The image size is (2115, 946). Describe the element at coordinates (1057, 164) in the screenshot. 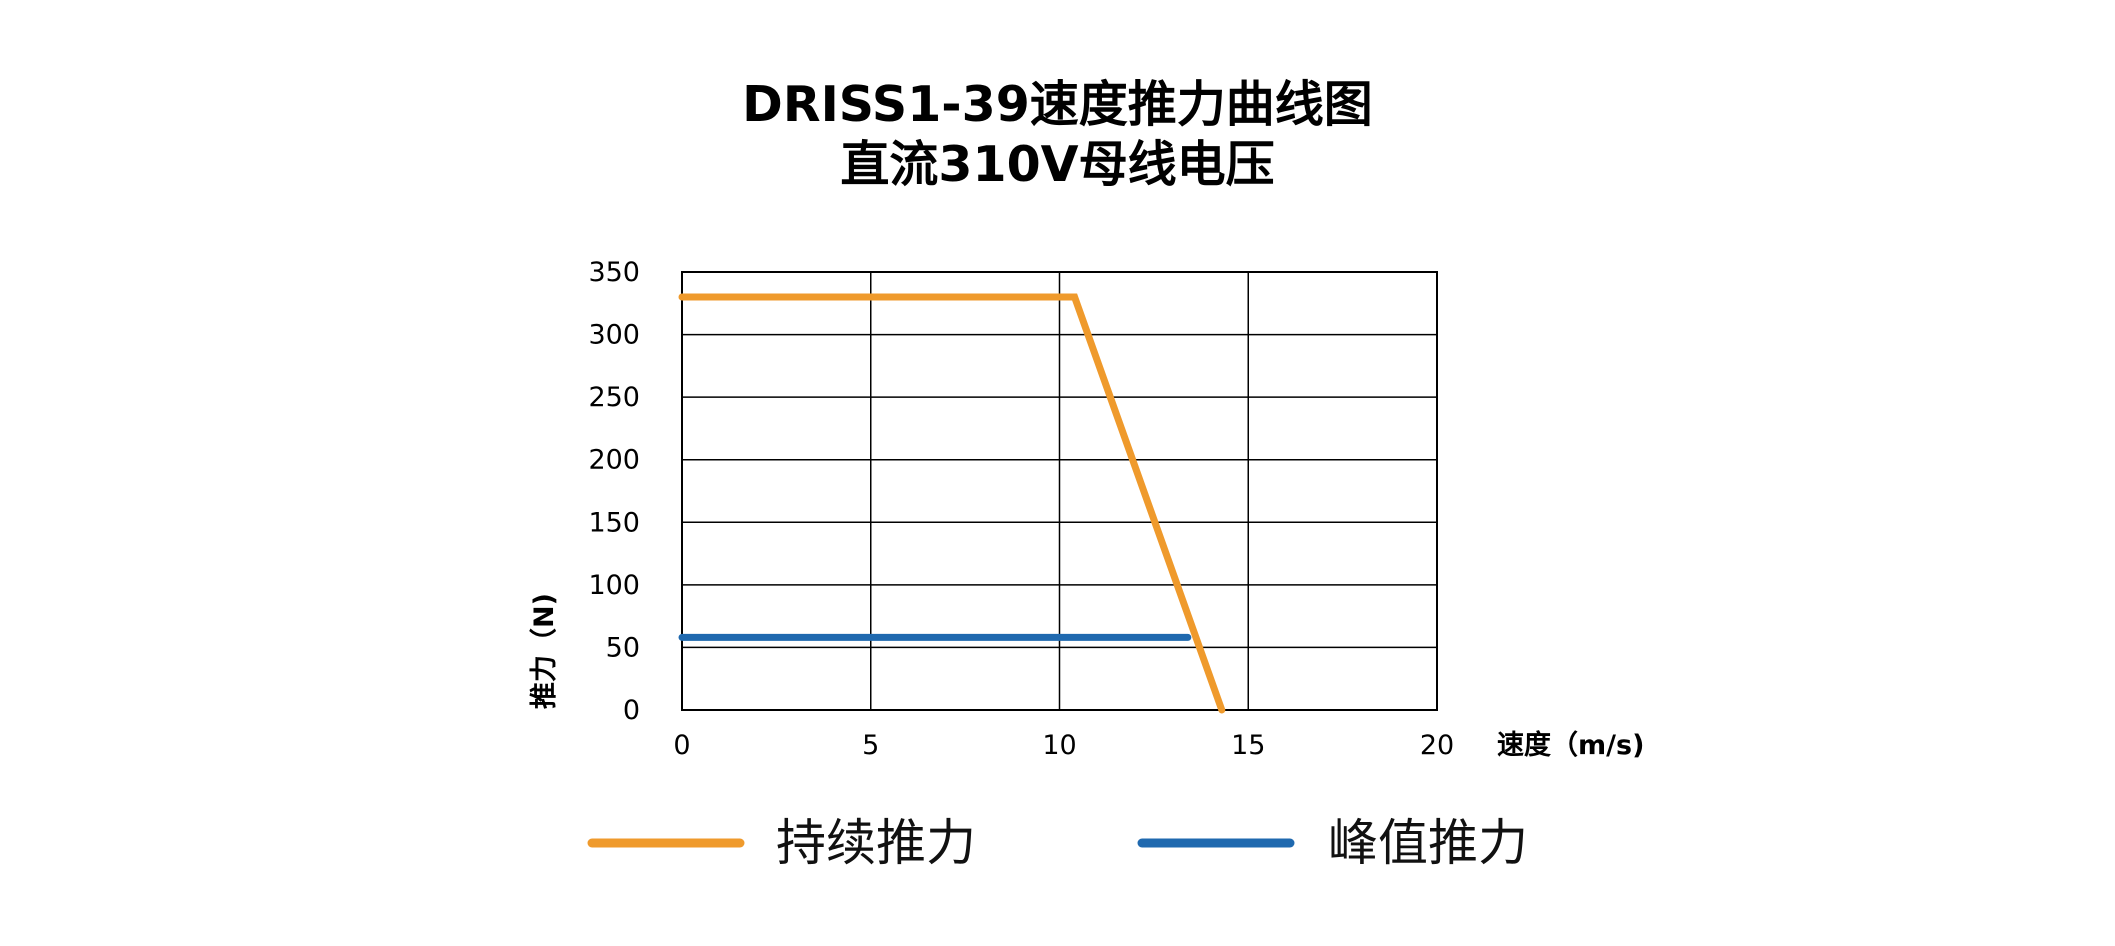

I see `chart-subtitle: 直流310V母线电压` at that location.